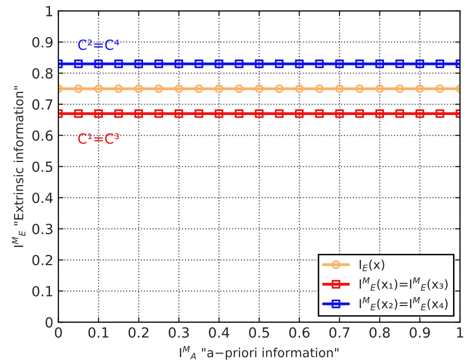 The image size is (467, 364). Describe the element at coordinates (49, 11) in the screenshot. I see `y-tick-label: 1` at that location.